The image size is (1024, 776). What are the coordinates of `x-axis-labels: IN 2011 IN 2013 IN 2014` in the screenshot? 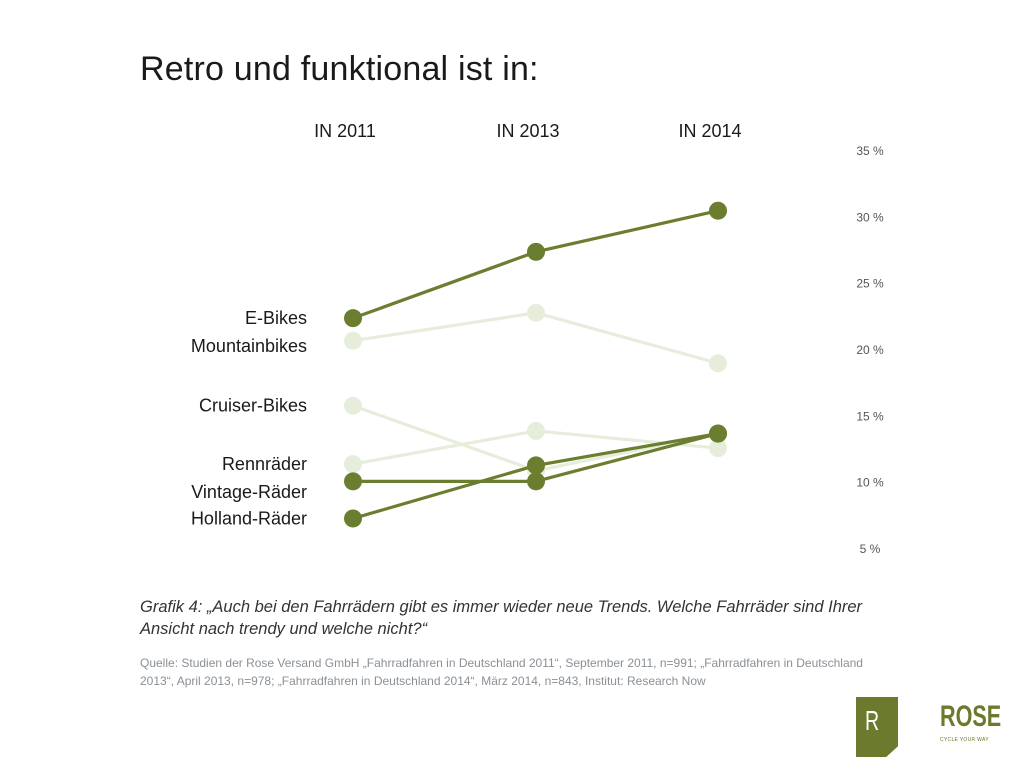 It's located at (527, 131).